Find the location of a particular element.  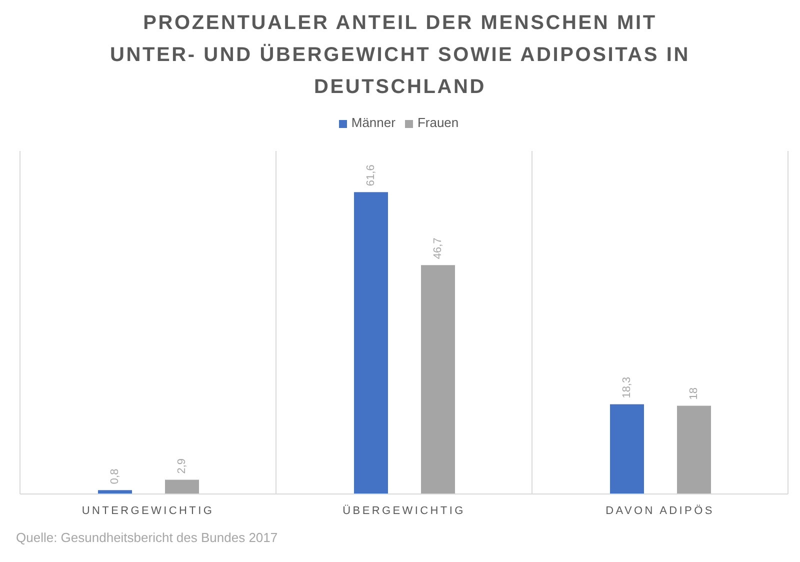

data-label: 46,7 is located at coordinates (438, 249).